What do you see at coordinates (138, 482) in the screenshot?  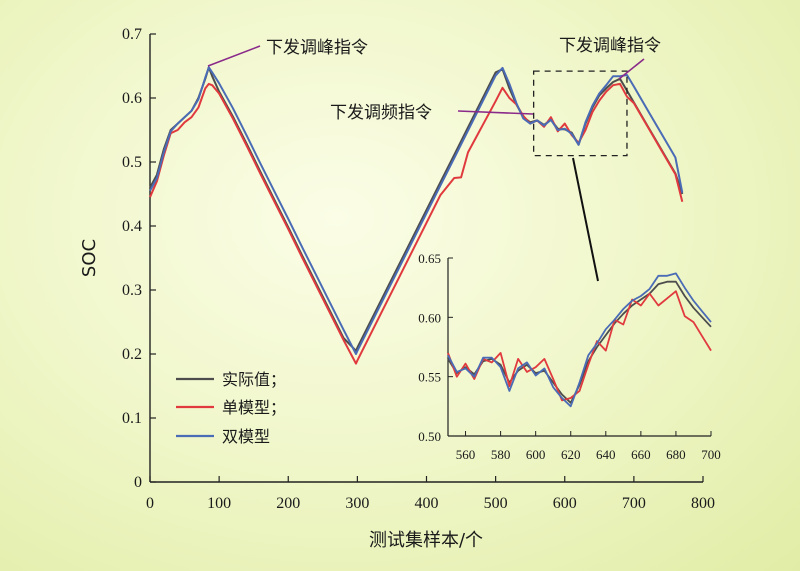 I see `y-tick-label: 0` at bounding box center [138, 482].